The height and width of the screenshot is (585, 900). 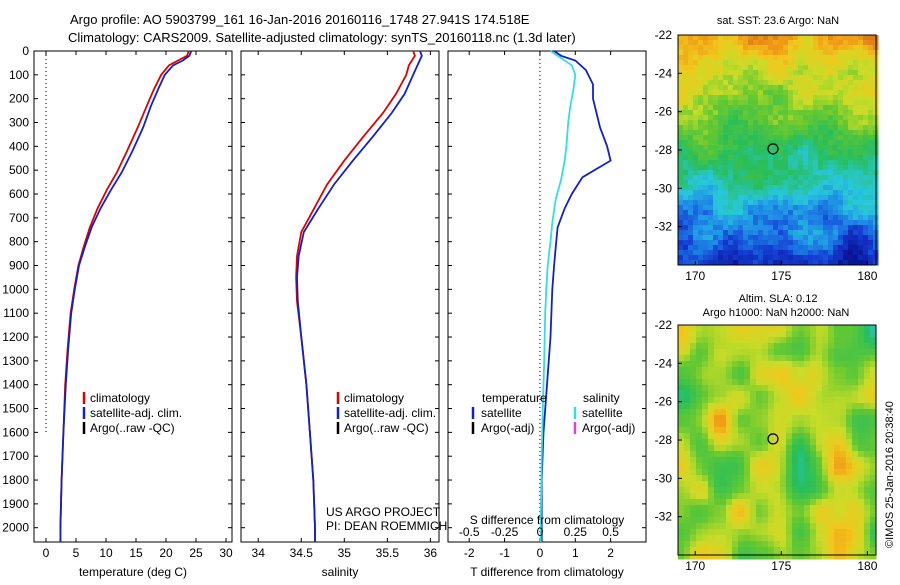 I want to click on x-tick-label: -1, so click(x=504, y=553).